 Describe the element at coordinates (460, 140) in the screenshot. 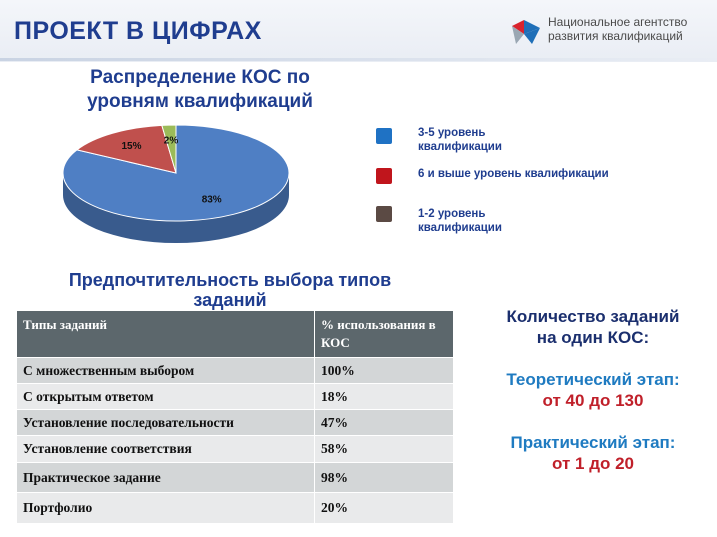

I see `legend-label: 3-5 уровень квалификации` at that location.